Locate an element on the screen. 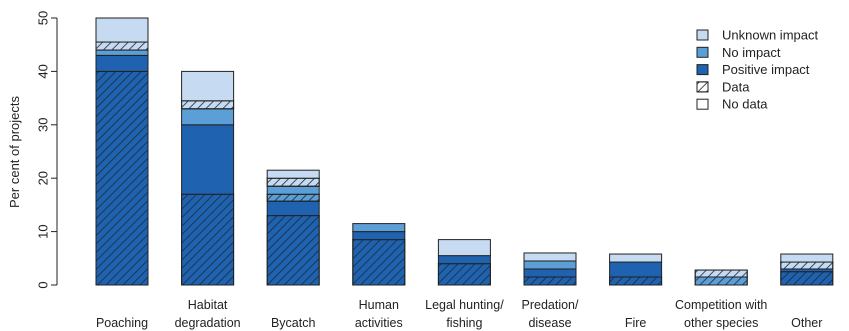 The height and width of the screenshot is (331, 849). x-tick-label: Competition with other species is located at coordinates (721, 314).